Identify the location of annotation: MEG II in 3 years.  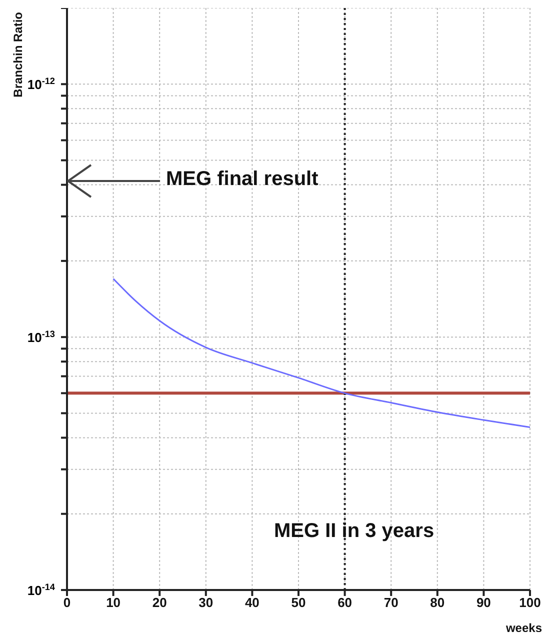
(354, 531).